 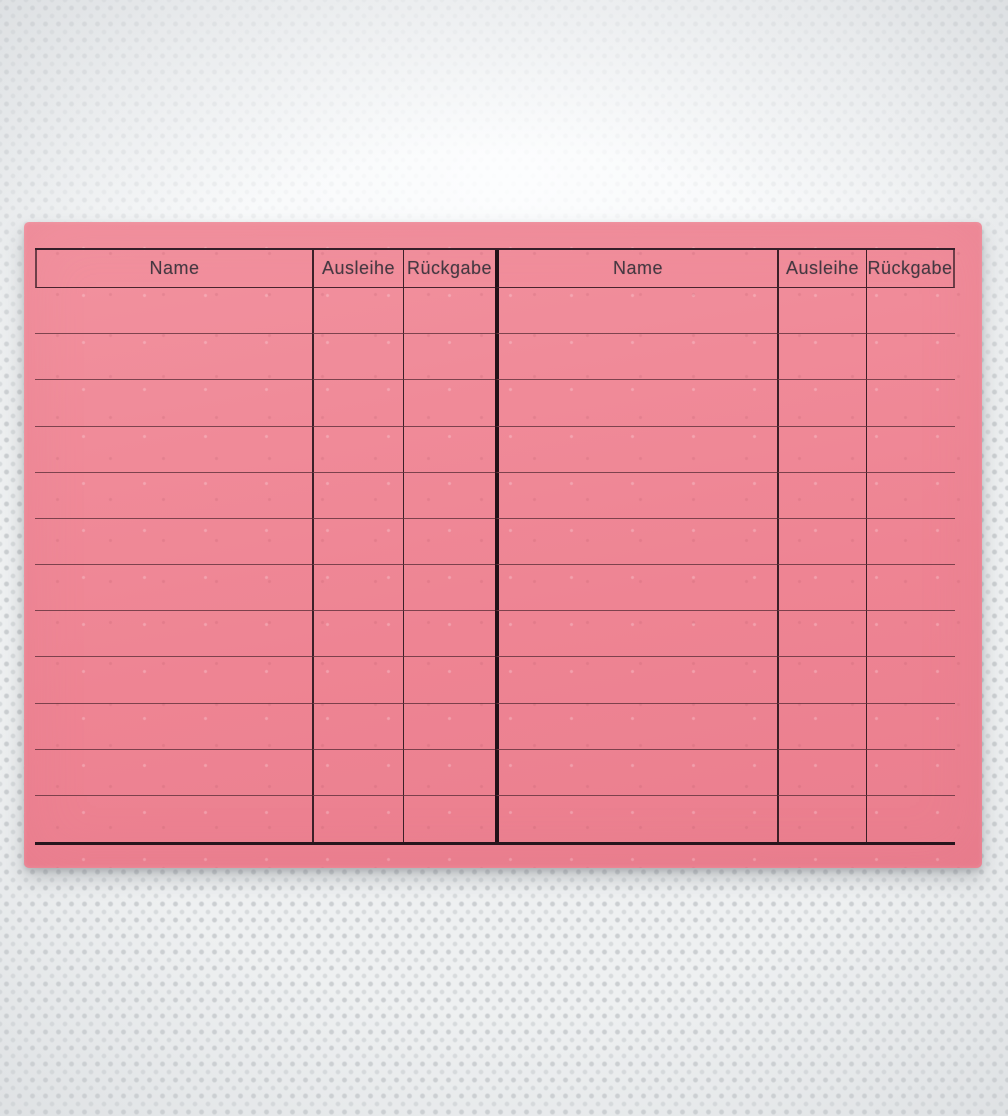 What do you see at coordinates (357, 269) in the screenshot?
I see `column-header-ausleihe-left: Ausleihe` at bounding box center [357, 269].